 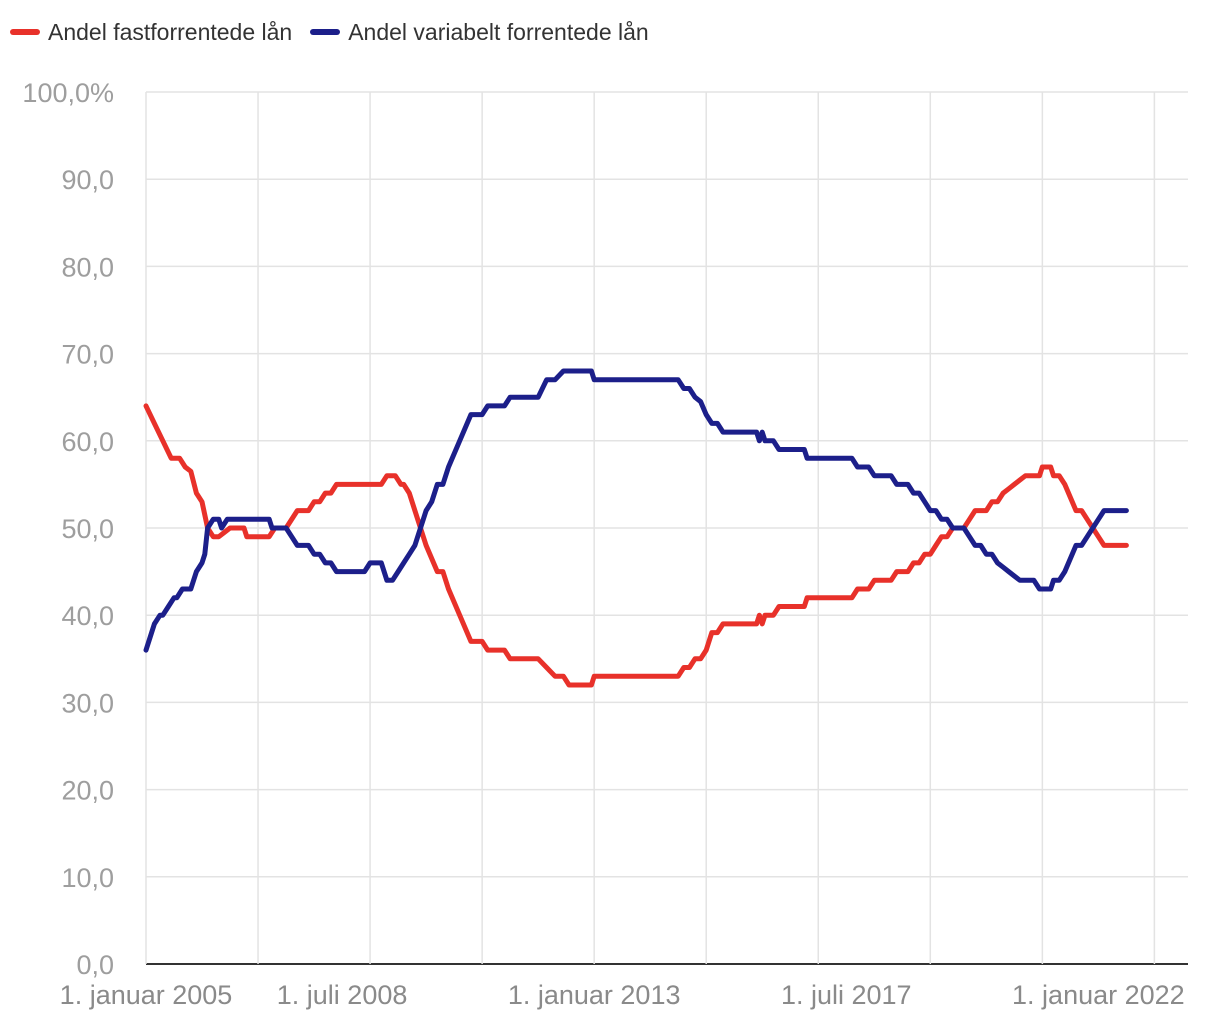 What do you see at coordinates (68, 93) in the screenshot?
I see `y-tick-label: 100,0%` at bounding box center [68, 93].